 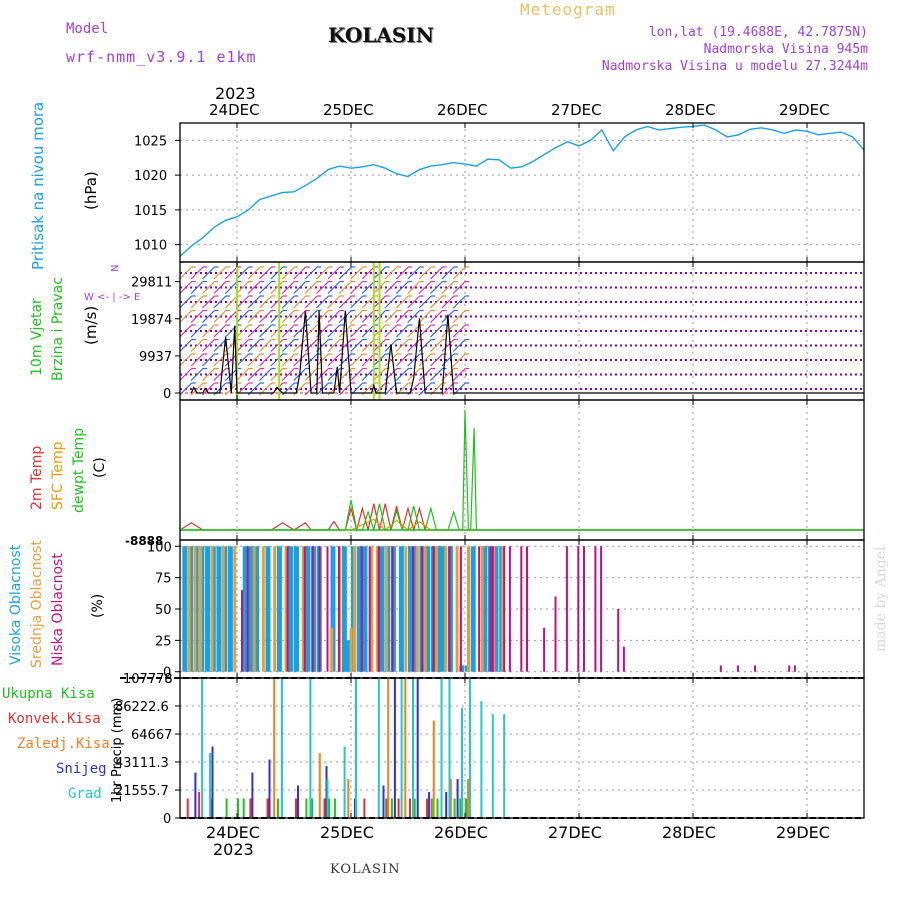 What do you see at coordinates (527, 352) in the screenshot?
I see `wind-speed-line` at bounding box center [527, 352].